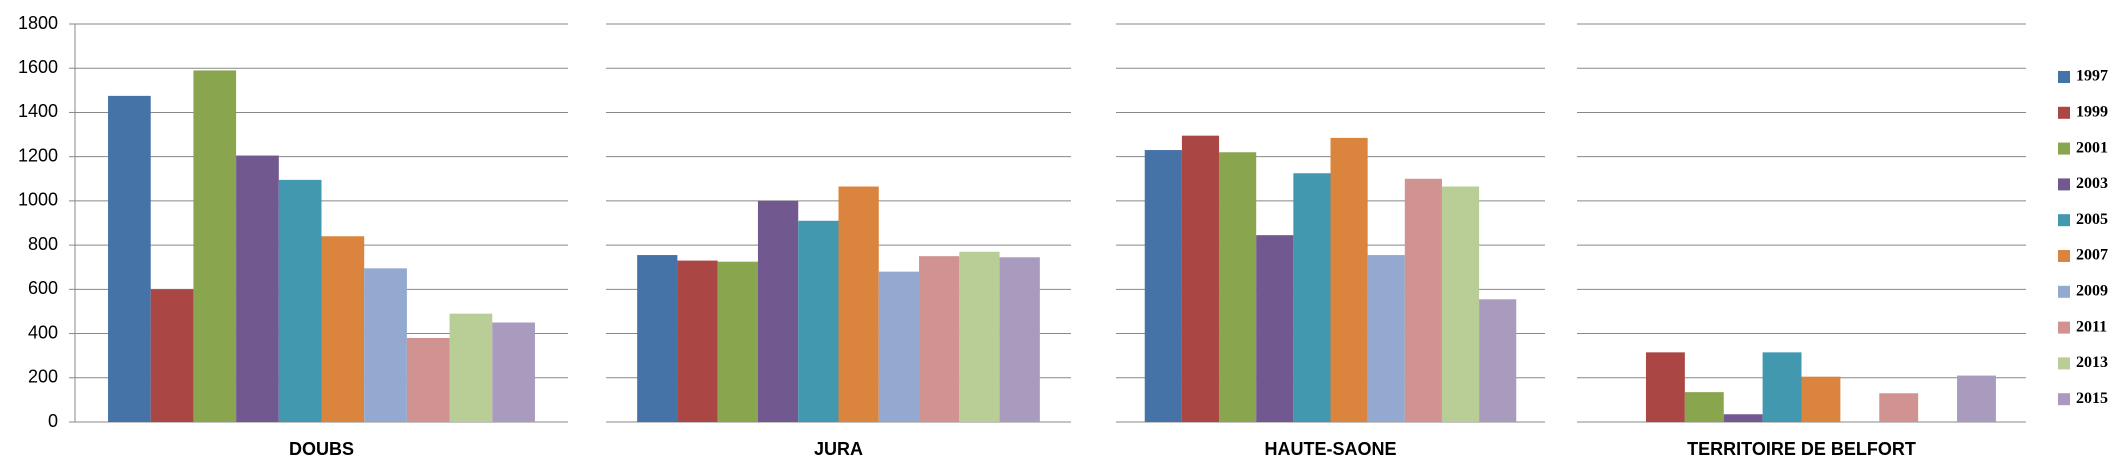 The image size is (2124, 475). Describe the element at coordinates (43, 244) in the screenshot. I see `y-tick-label: 800` at that location.